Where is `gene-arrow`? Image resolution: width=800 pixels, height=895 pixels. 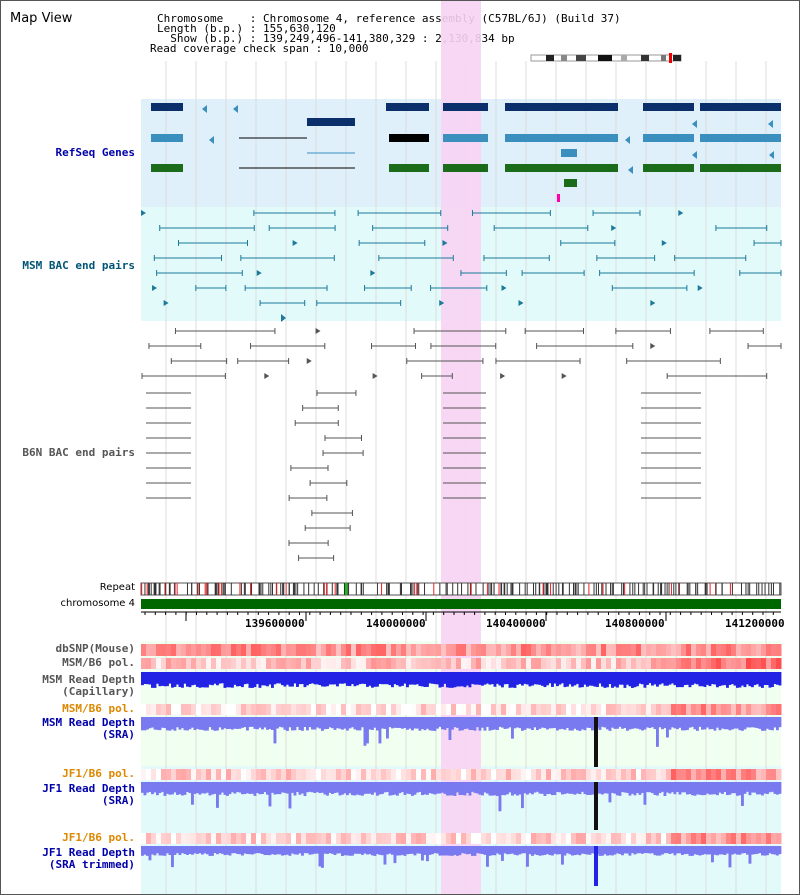 gene-arrow is located at coordinates (770, 124).